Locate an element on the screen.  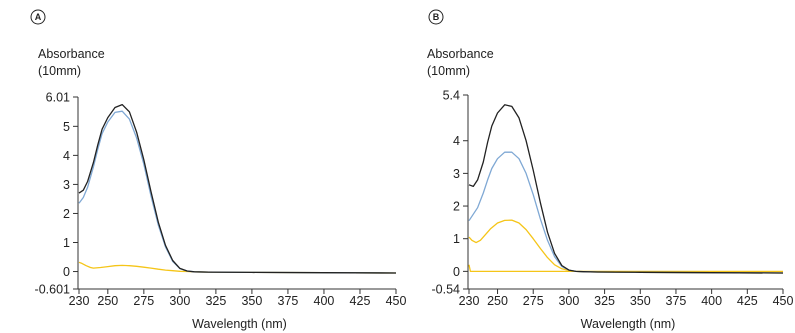
y-tick-label: 6.01 is located at coordinates (58, 98).